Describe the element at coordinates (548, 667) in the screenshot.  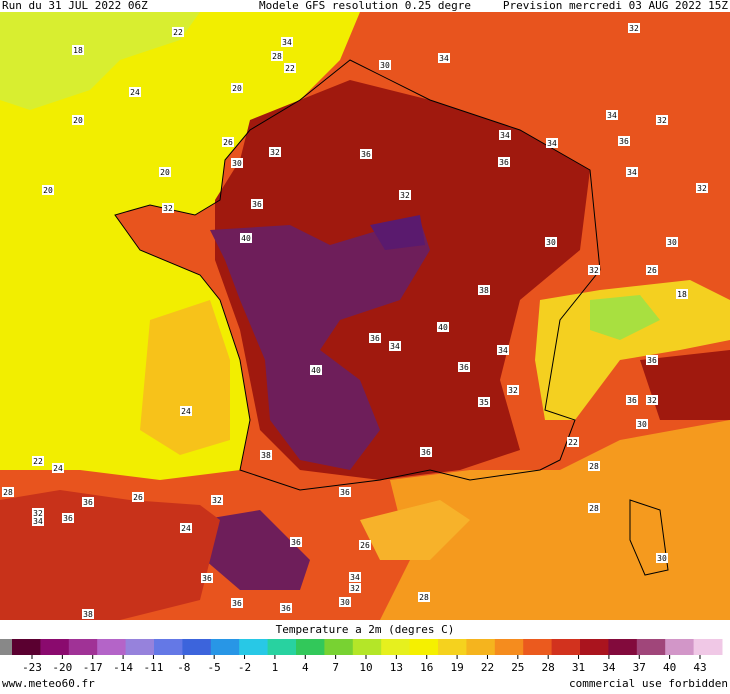
I see `colorbar-tick-label: 28` at that location.